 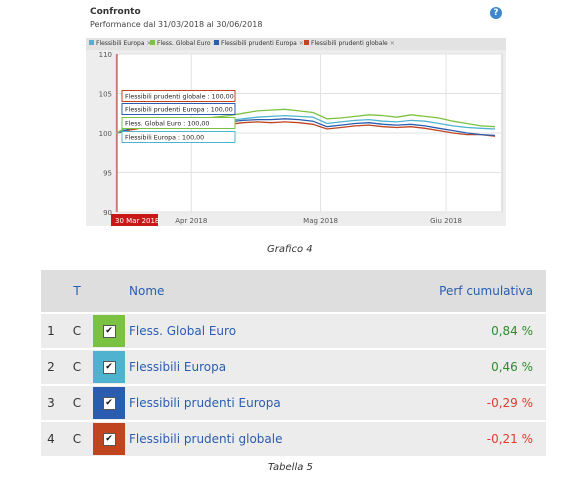 I want to click on legend-item-flessibili-prudenti-globale: Flessibili prudenti globale ✕, so click(x=349, y=43).